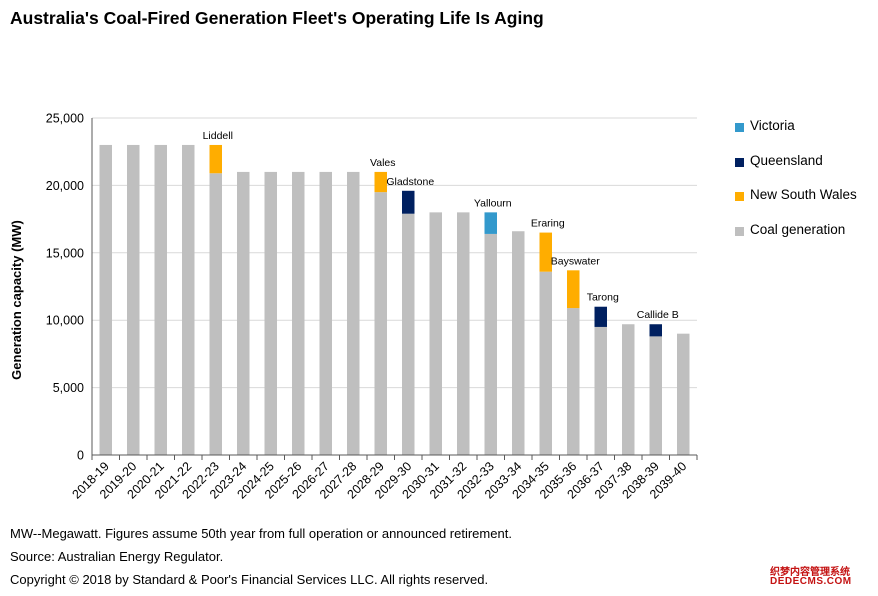  What do you see at coordinates (493, 203) in the screenshot?
I see `annotation-label: Yallourn` at bounding box center [493, 203].